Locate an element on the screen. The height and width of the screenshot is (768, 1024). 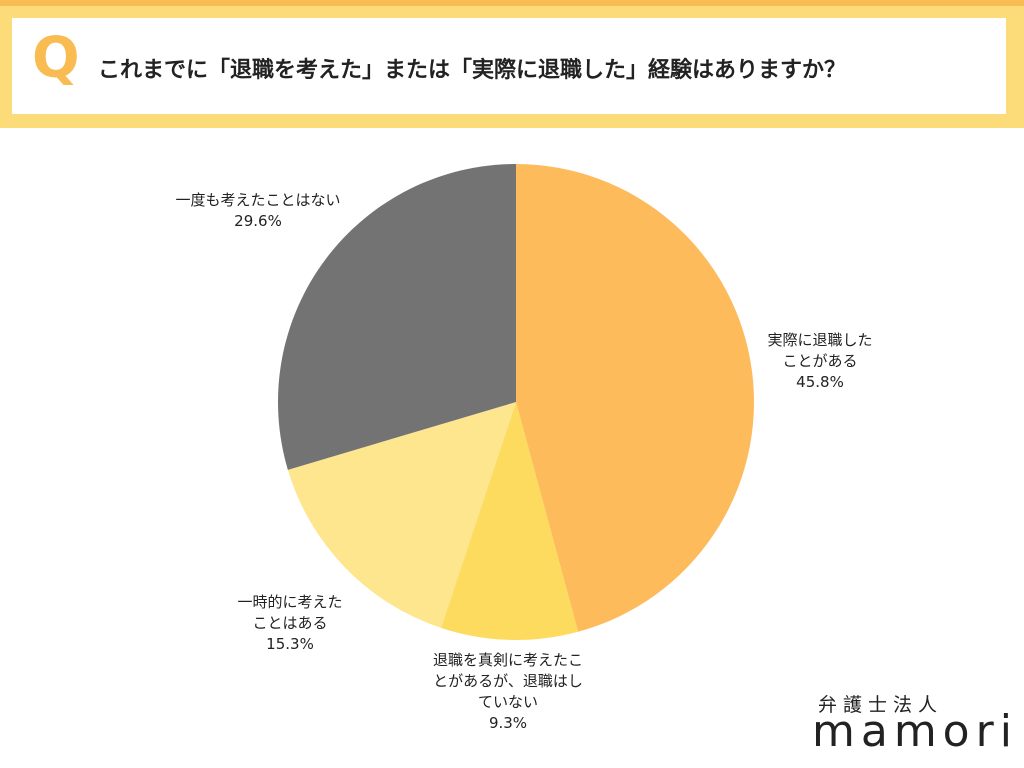
value-label: 15.3% is located at coordinates (290, 644).